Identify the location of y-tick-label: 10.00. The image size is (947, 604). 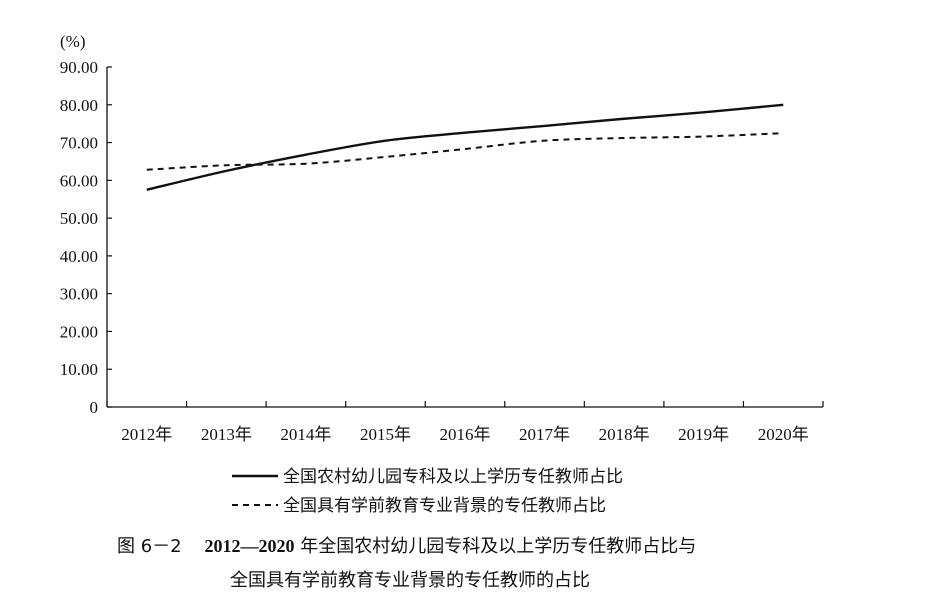
(79, 369).